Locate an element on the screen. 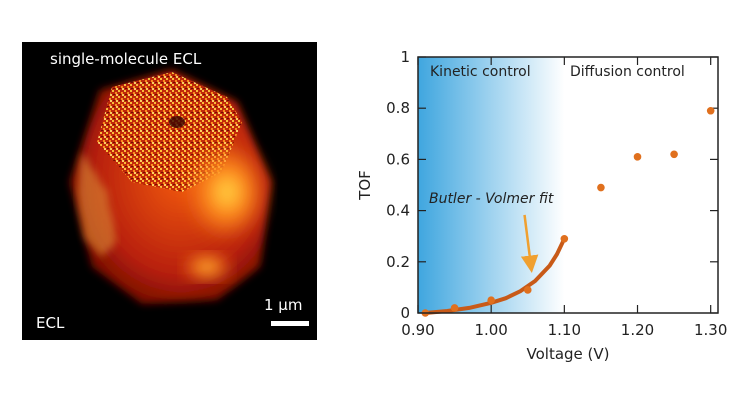  kinetic-control-region is located at coordinates (491, 185).